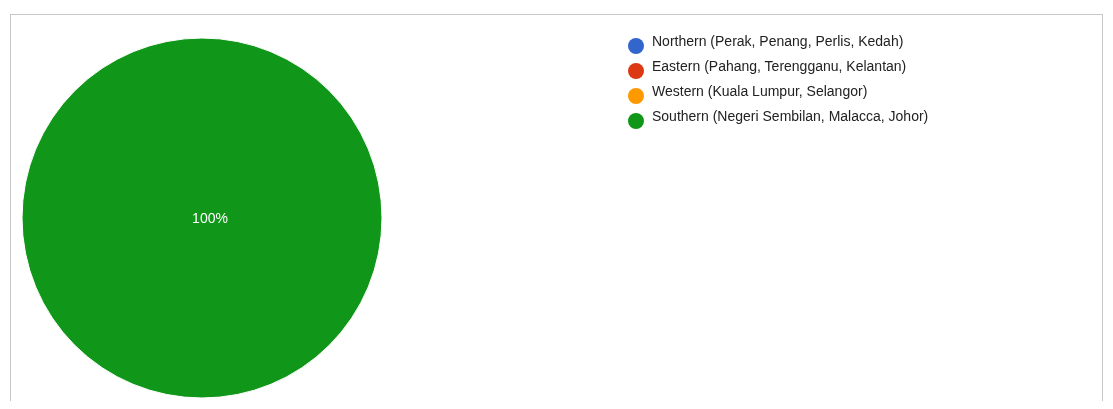 This screenshot has width=1113, height=409. What do you see at coordinates (778, 41) in the screenshot?
I see `legend-label: Northern (Perak, Penang, Perlis, Kedah)` at bounding box center [778, 41].